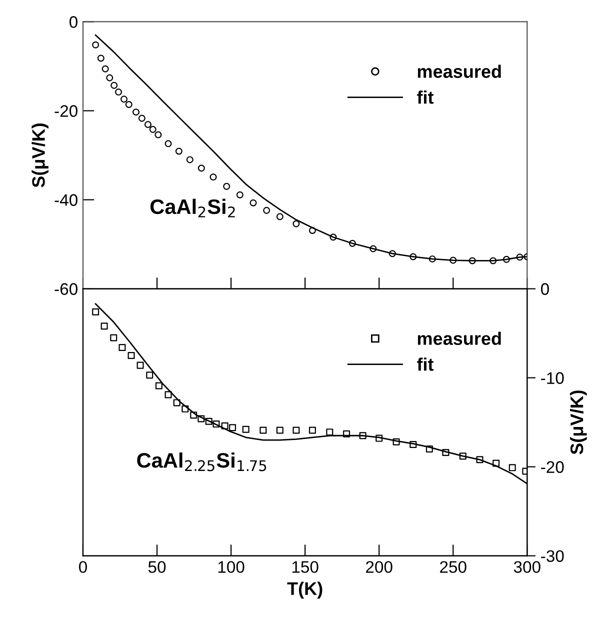  I want to click on x-tick-label: 150, so click(305, 567).